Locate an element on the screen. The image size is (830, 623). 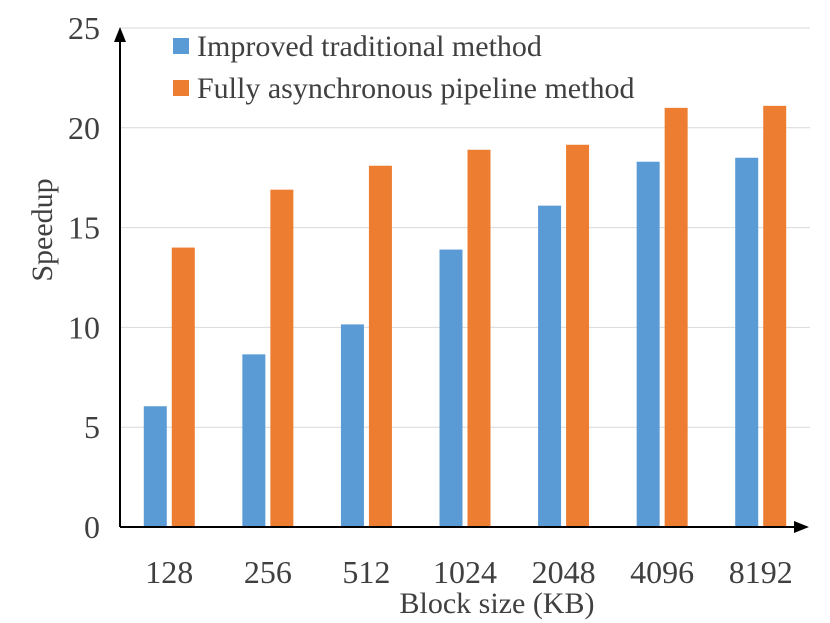
y-axis-label: Speedup is located at coordinates (42, 229).